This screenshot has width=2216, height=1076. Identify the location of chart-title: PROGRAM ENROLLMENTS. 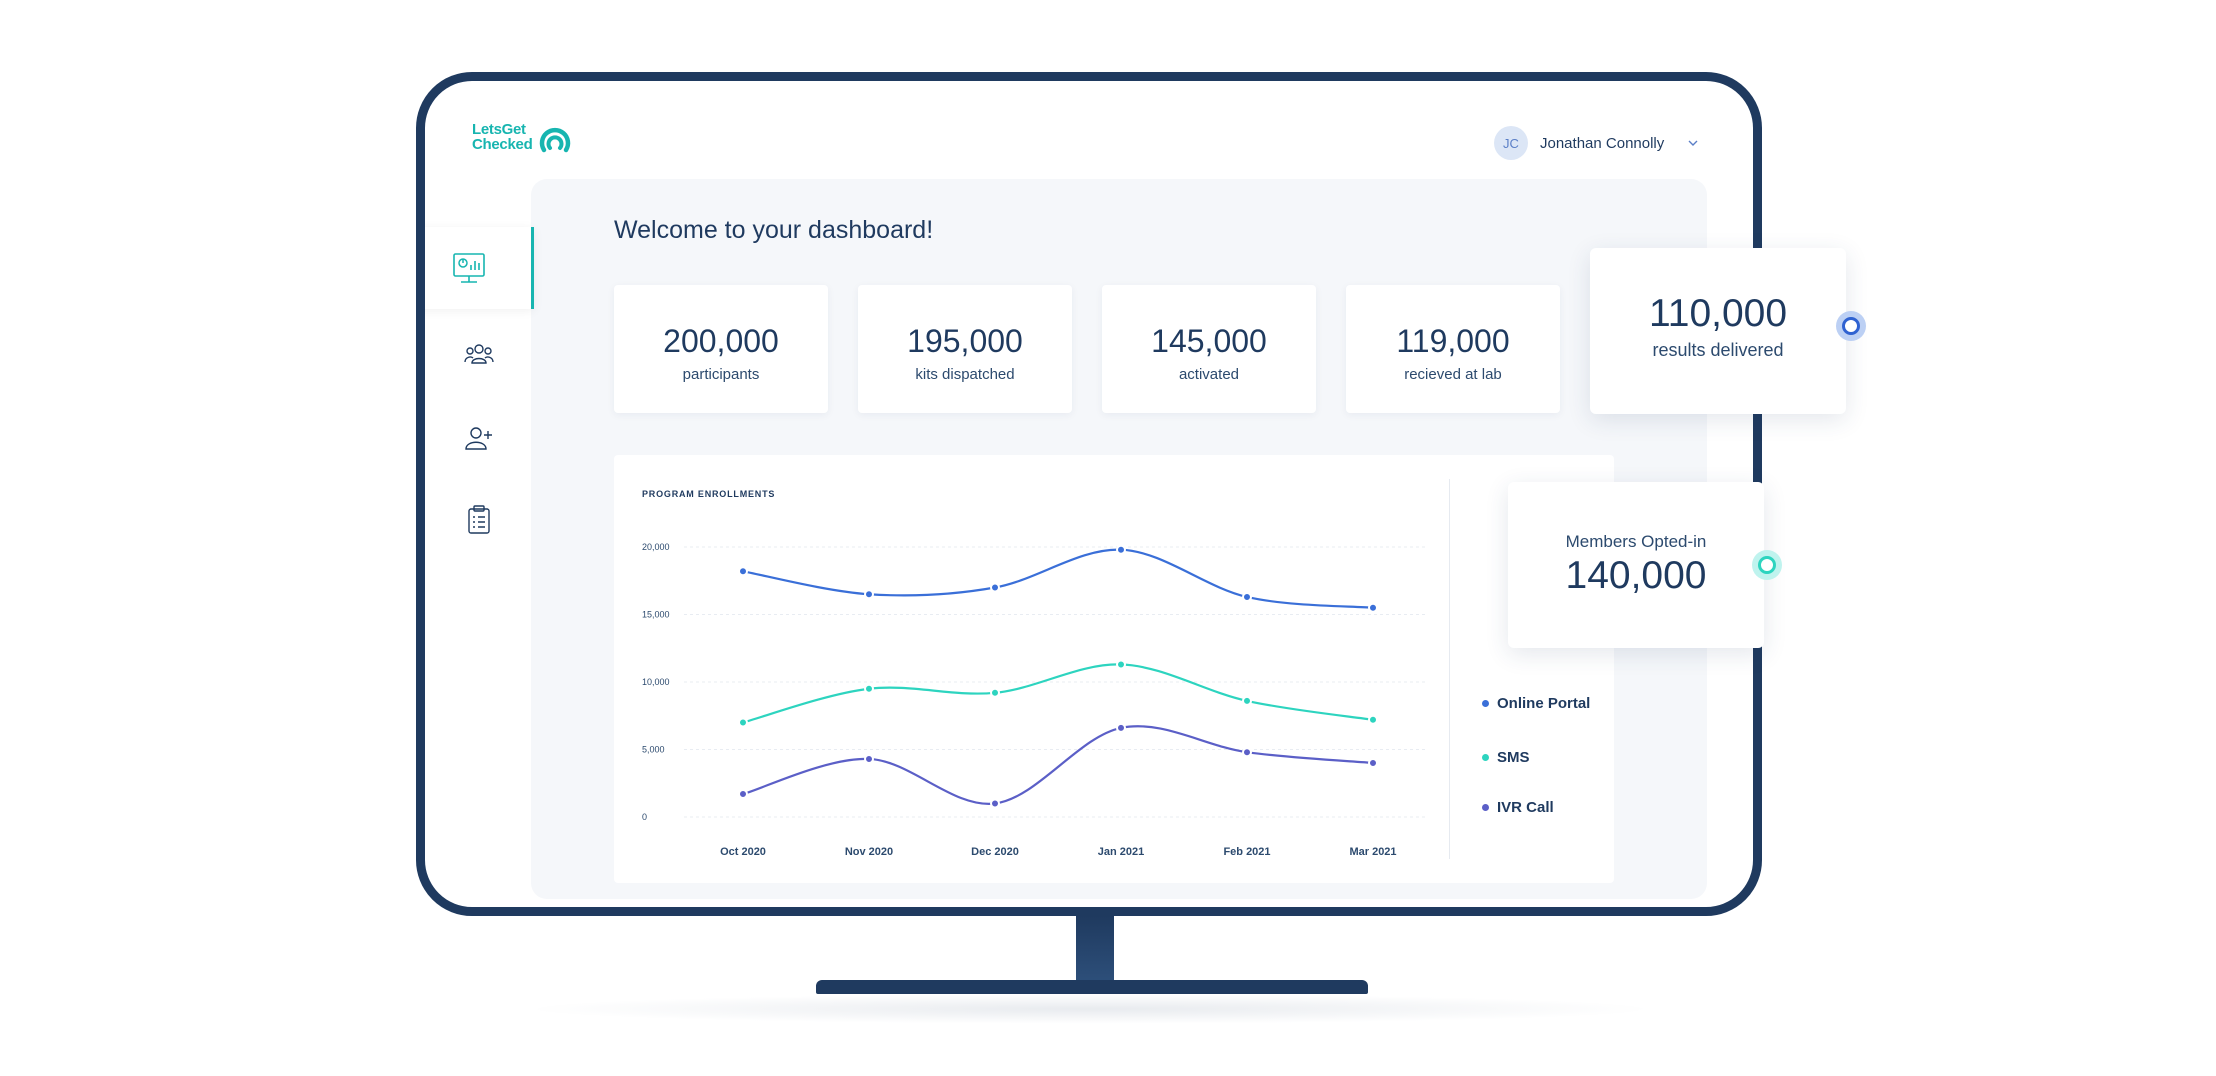
(709, 494).